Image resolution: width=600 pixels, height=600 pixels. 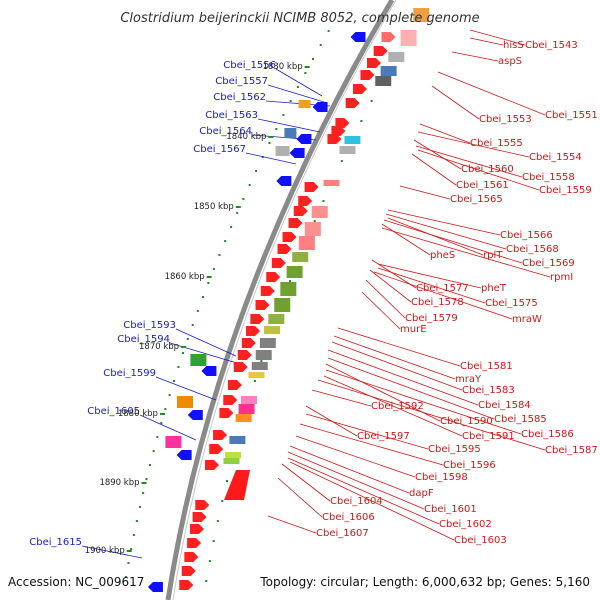 I want to click on gene-label-reverse: Cbei_1599, so click(x=129, y=373).